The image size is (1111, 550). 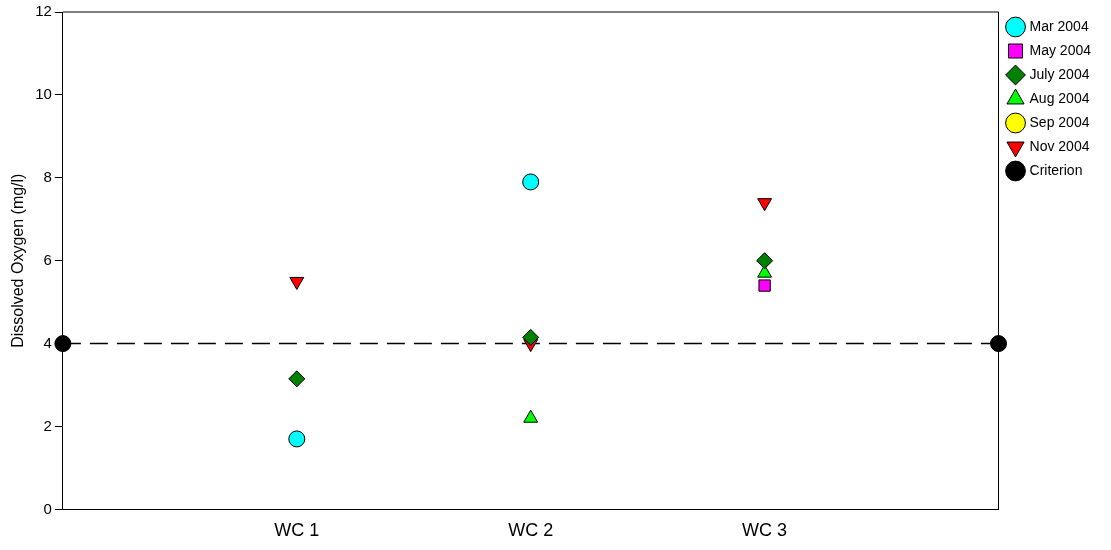 What do you see at coordinates (47, 259) in the screenshot?
I see `y-tick-label: 6` at bounding box center [47, 259].